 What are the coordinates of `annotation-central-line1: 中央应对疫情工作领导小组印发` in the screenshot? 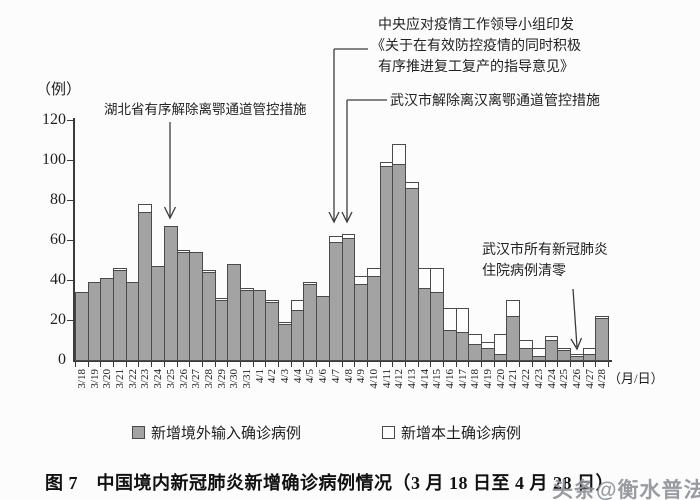 It's located at (476, 25).